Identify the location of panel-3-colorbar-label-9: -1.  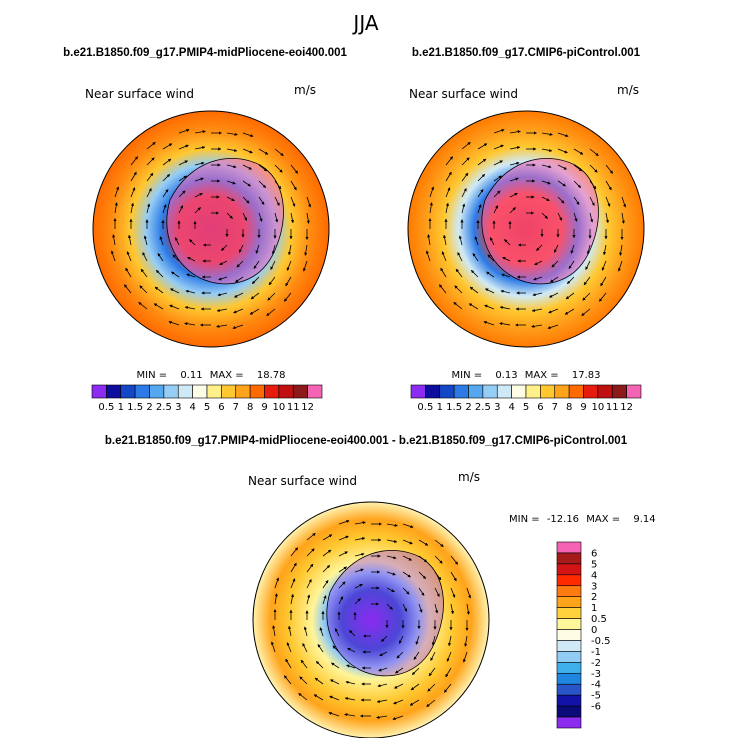
(596, 652).